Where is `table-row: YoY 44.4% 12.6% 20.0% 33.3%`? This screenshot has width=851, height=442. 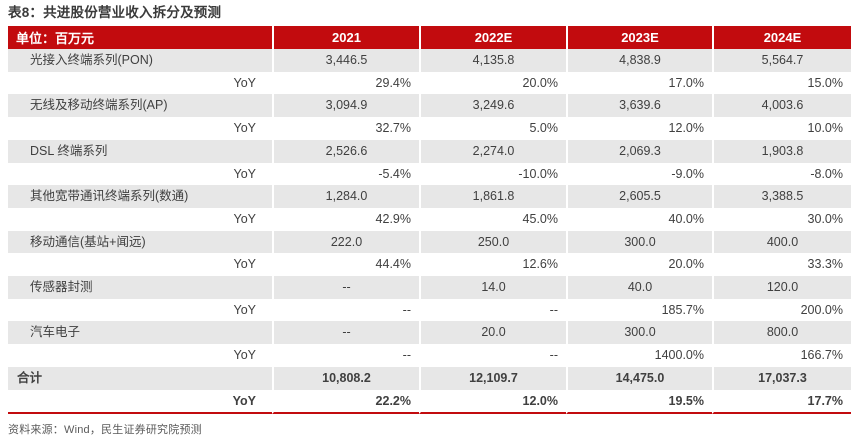 table-row: YoY 44.4% 12.6% 20.0% 33.3% is located at coordinates (429, 265).